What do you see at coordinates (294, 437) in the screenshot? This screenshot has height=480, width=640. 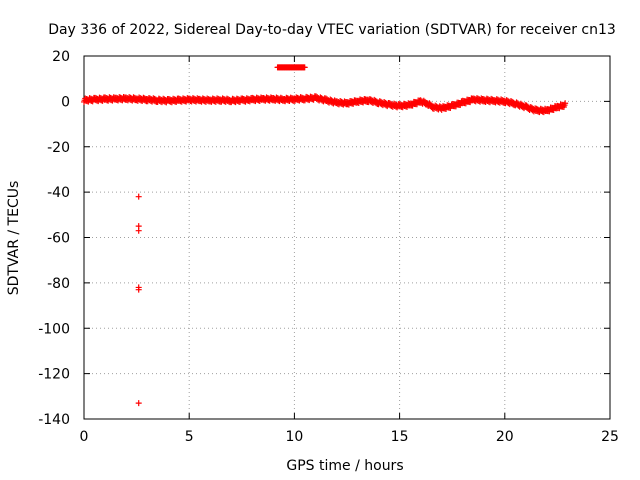 I see `x-tick-label: 10` at bounding box center [294, 437].